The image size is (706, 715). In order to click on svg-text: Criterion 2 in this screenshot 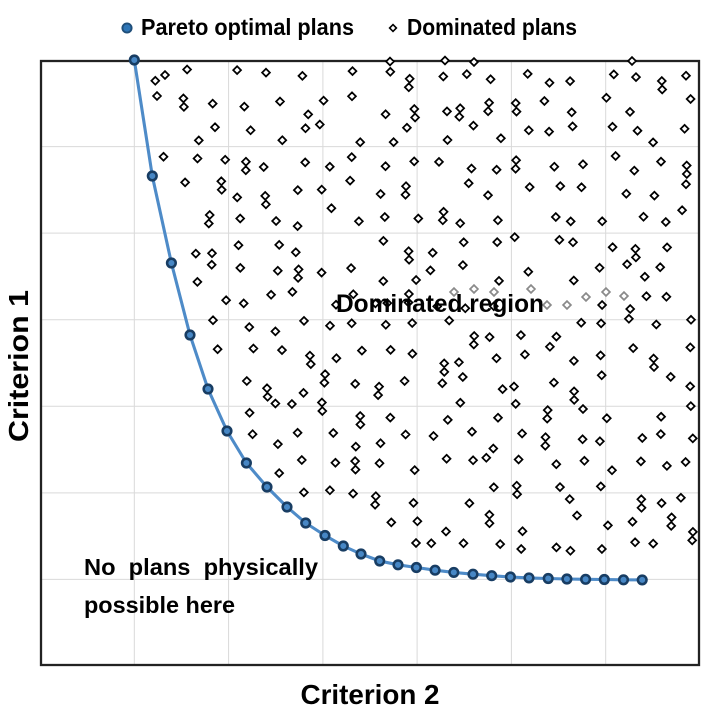, I will do `click(370, 694)`.